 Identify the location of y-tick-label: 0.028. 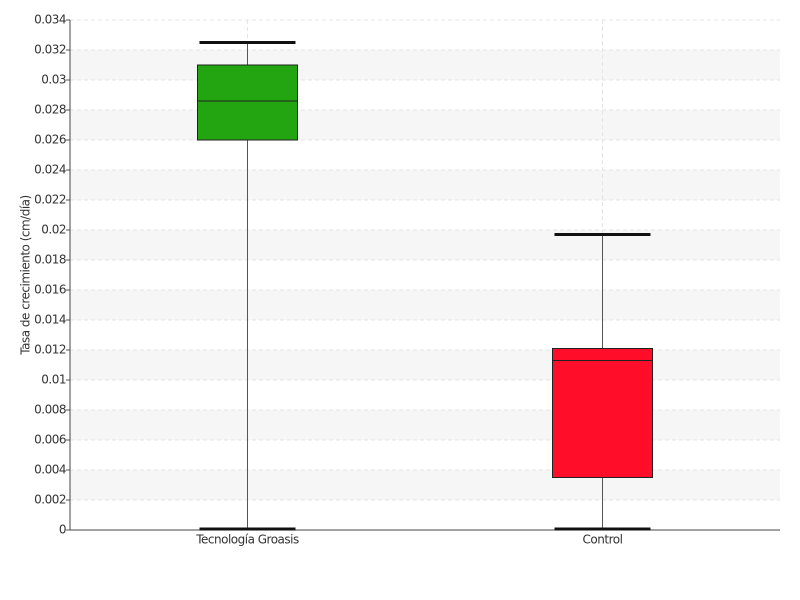
(50, 110).